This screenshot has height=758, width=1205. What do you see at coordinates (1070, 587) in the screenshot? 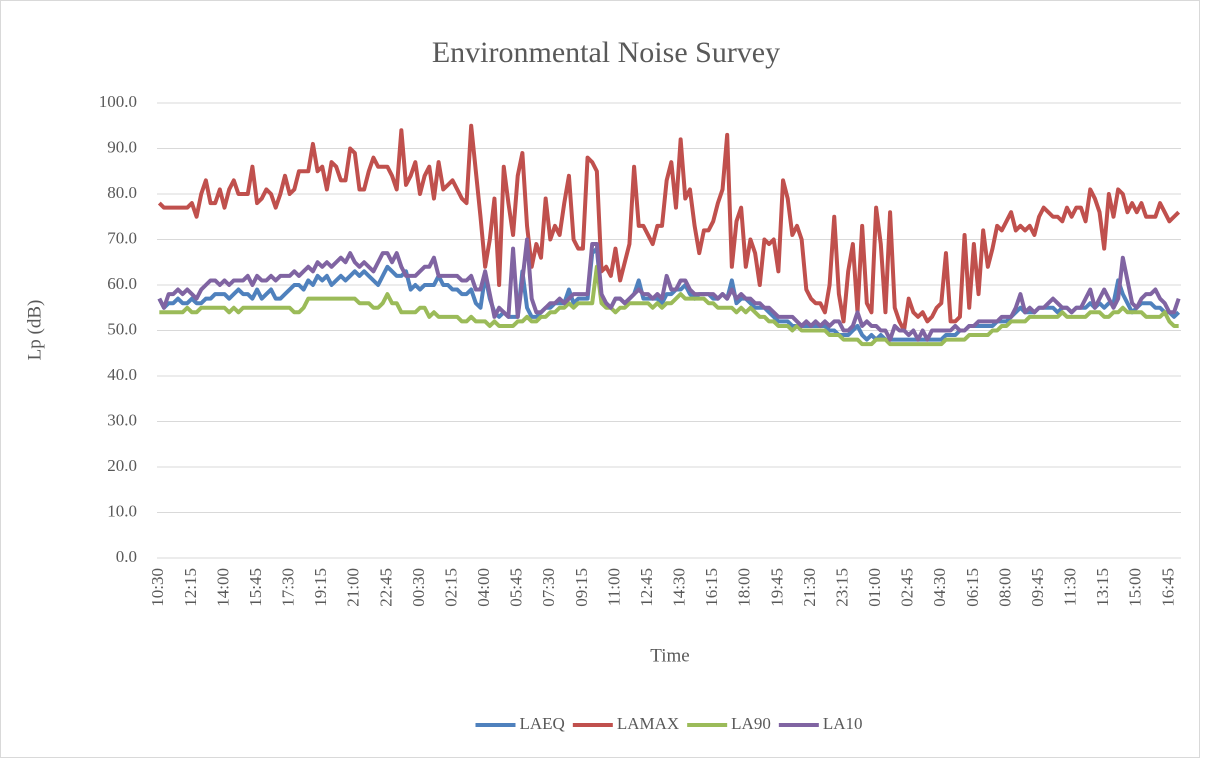
I see `x-tick-label: 11:30` at bounding box center [1070, 587].